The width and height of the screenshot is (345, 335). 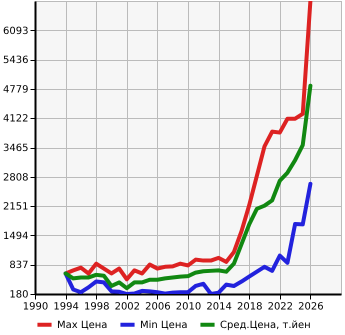 I want to click on y-tick-label: 2808, so click(x=15, y=178).